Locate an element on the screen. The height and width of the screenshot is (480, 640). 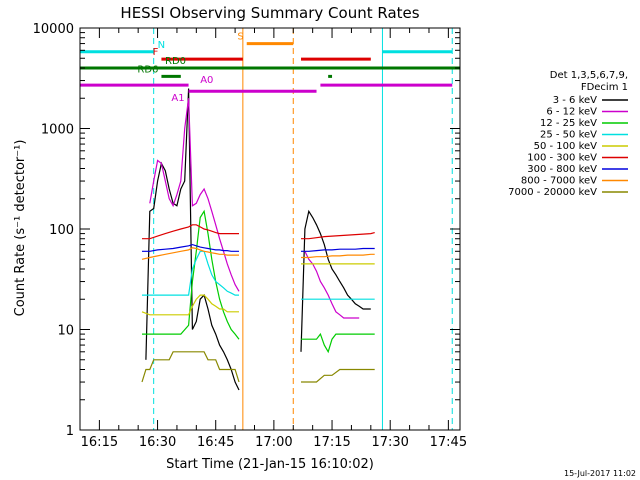
y-tick-label: 100 is located at coordinates (61, 230).